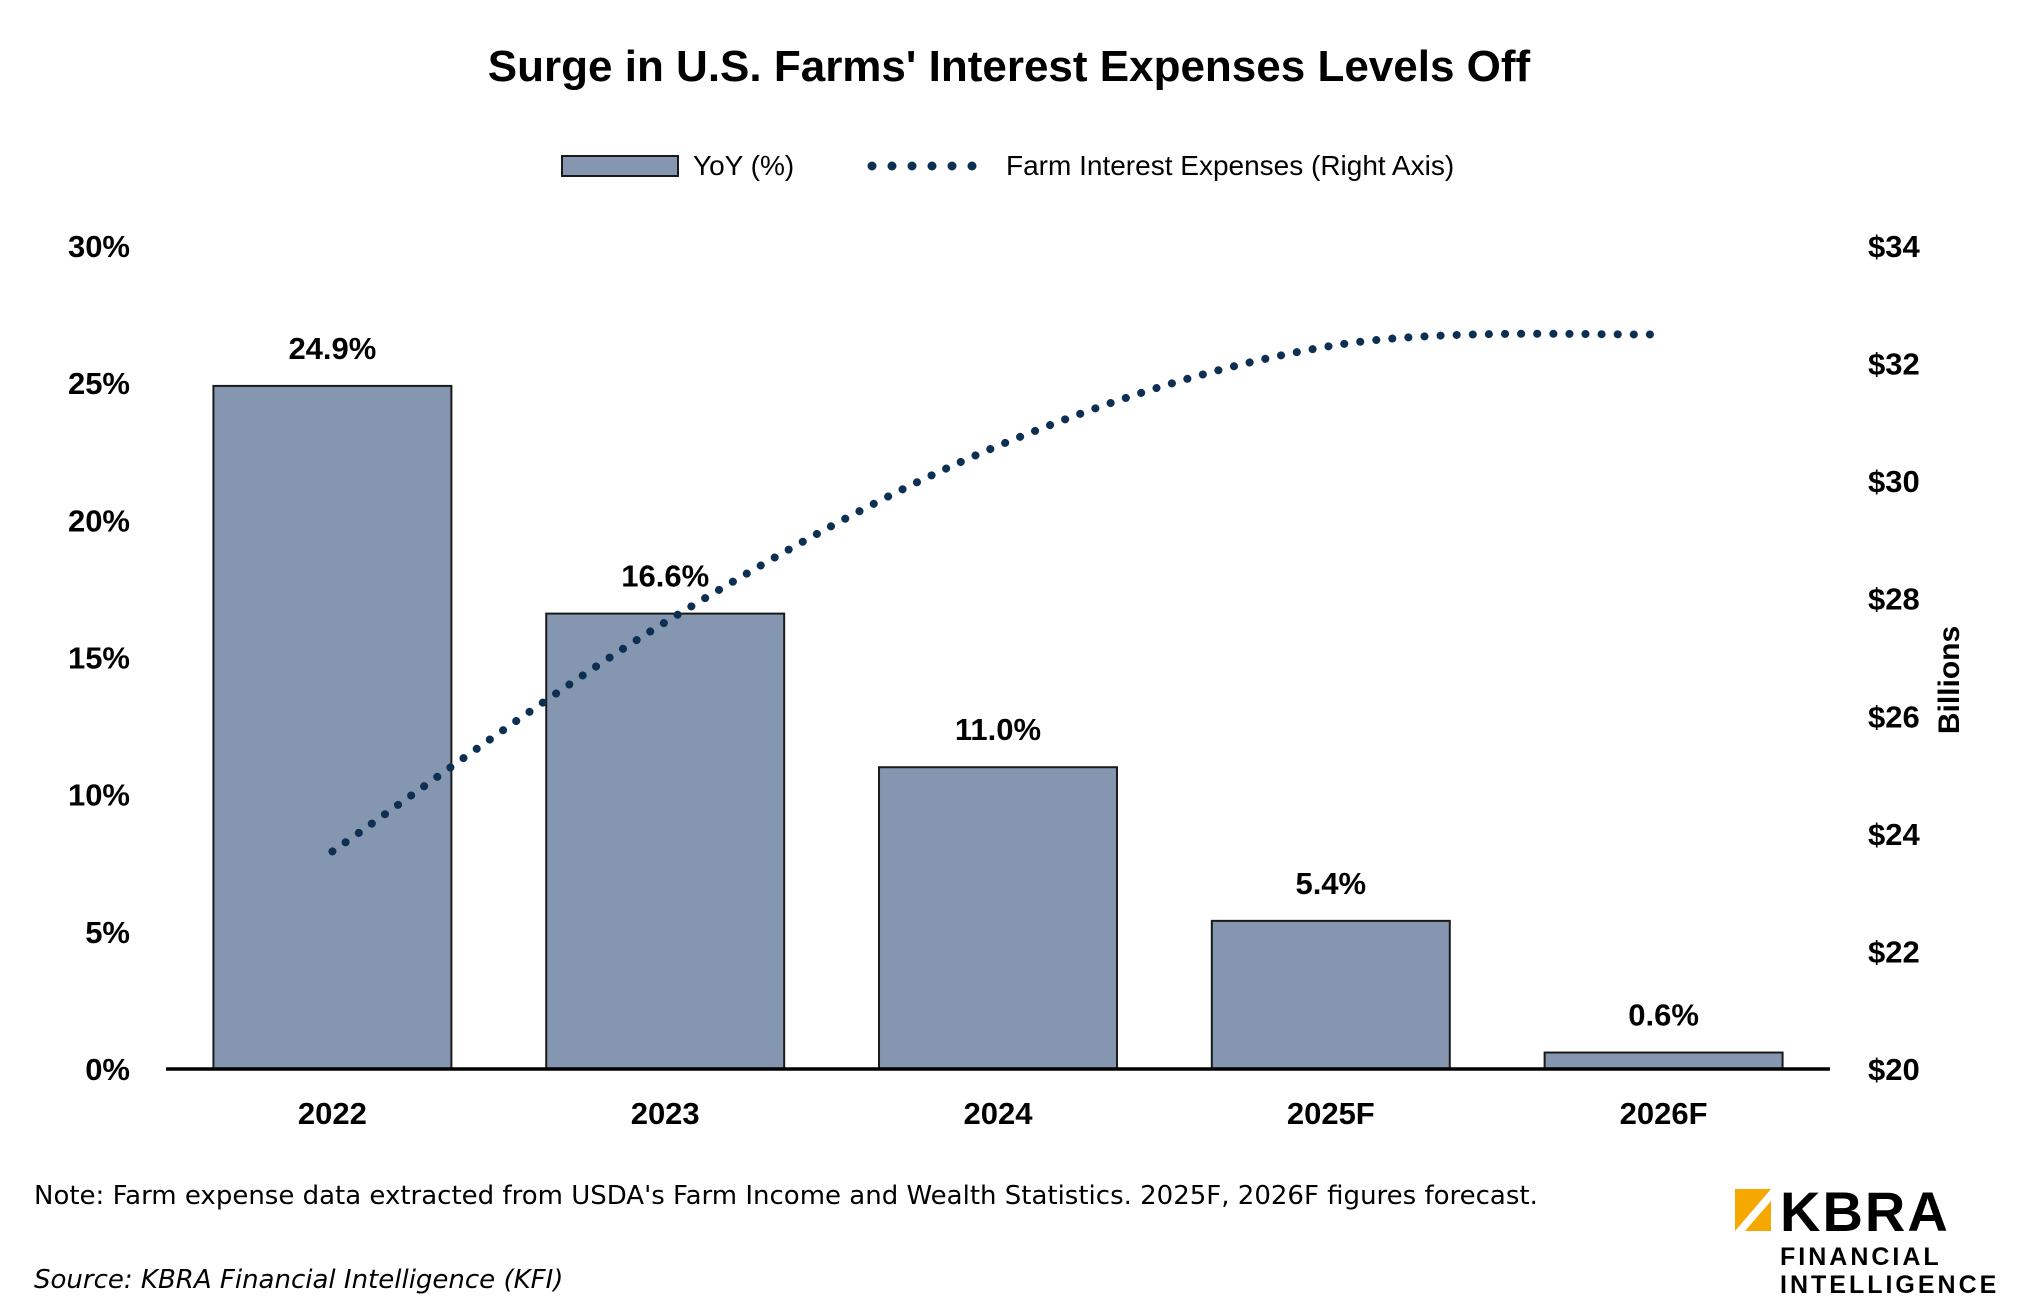 The width and height of the screenshot is (2018, 1309). Describe the element at coordinates (665, 1113) in the screenshot. I see `category-tick-label: 2023` at that location.